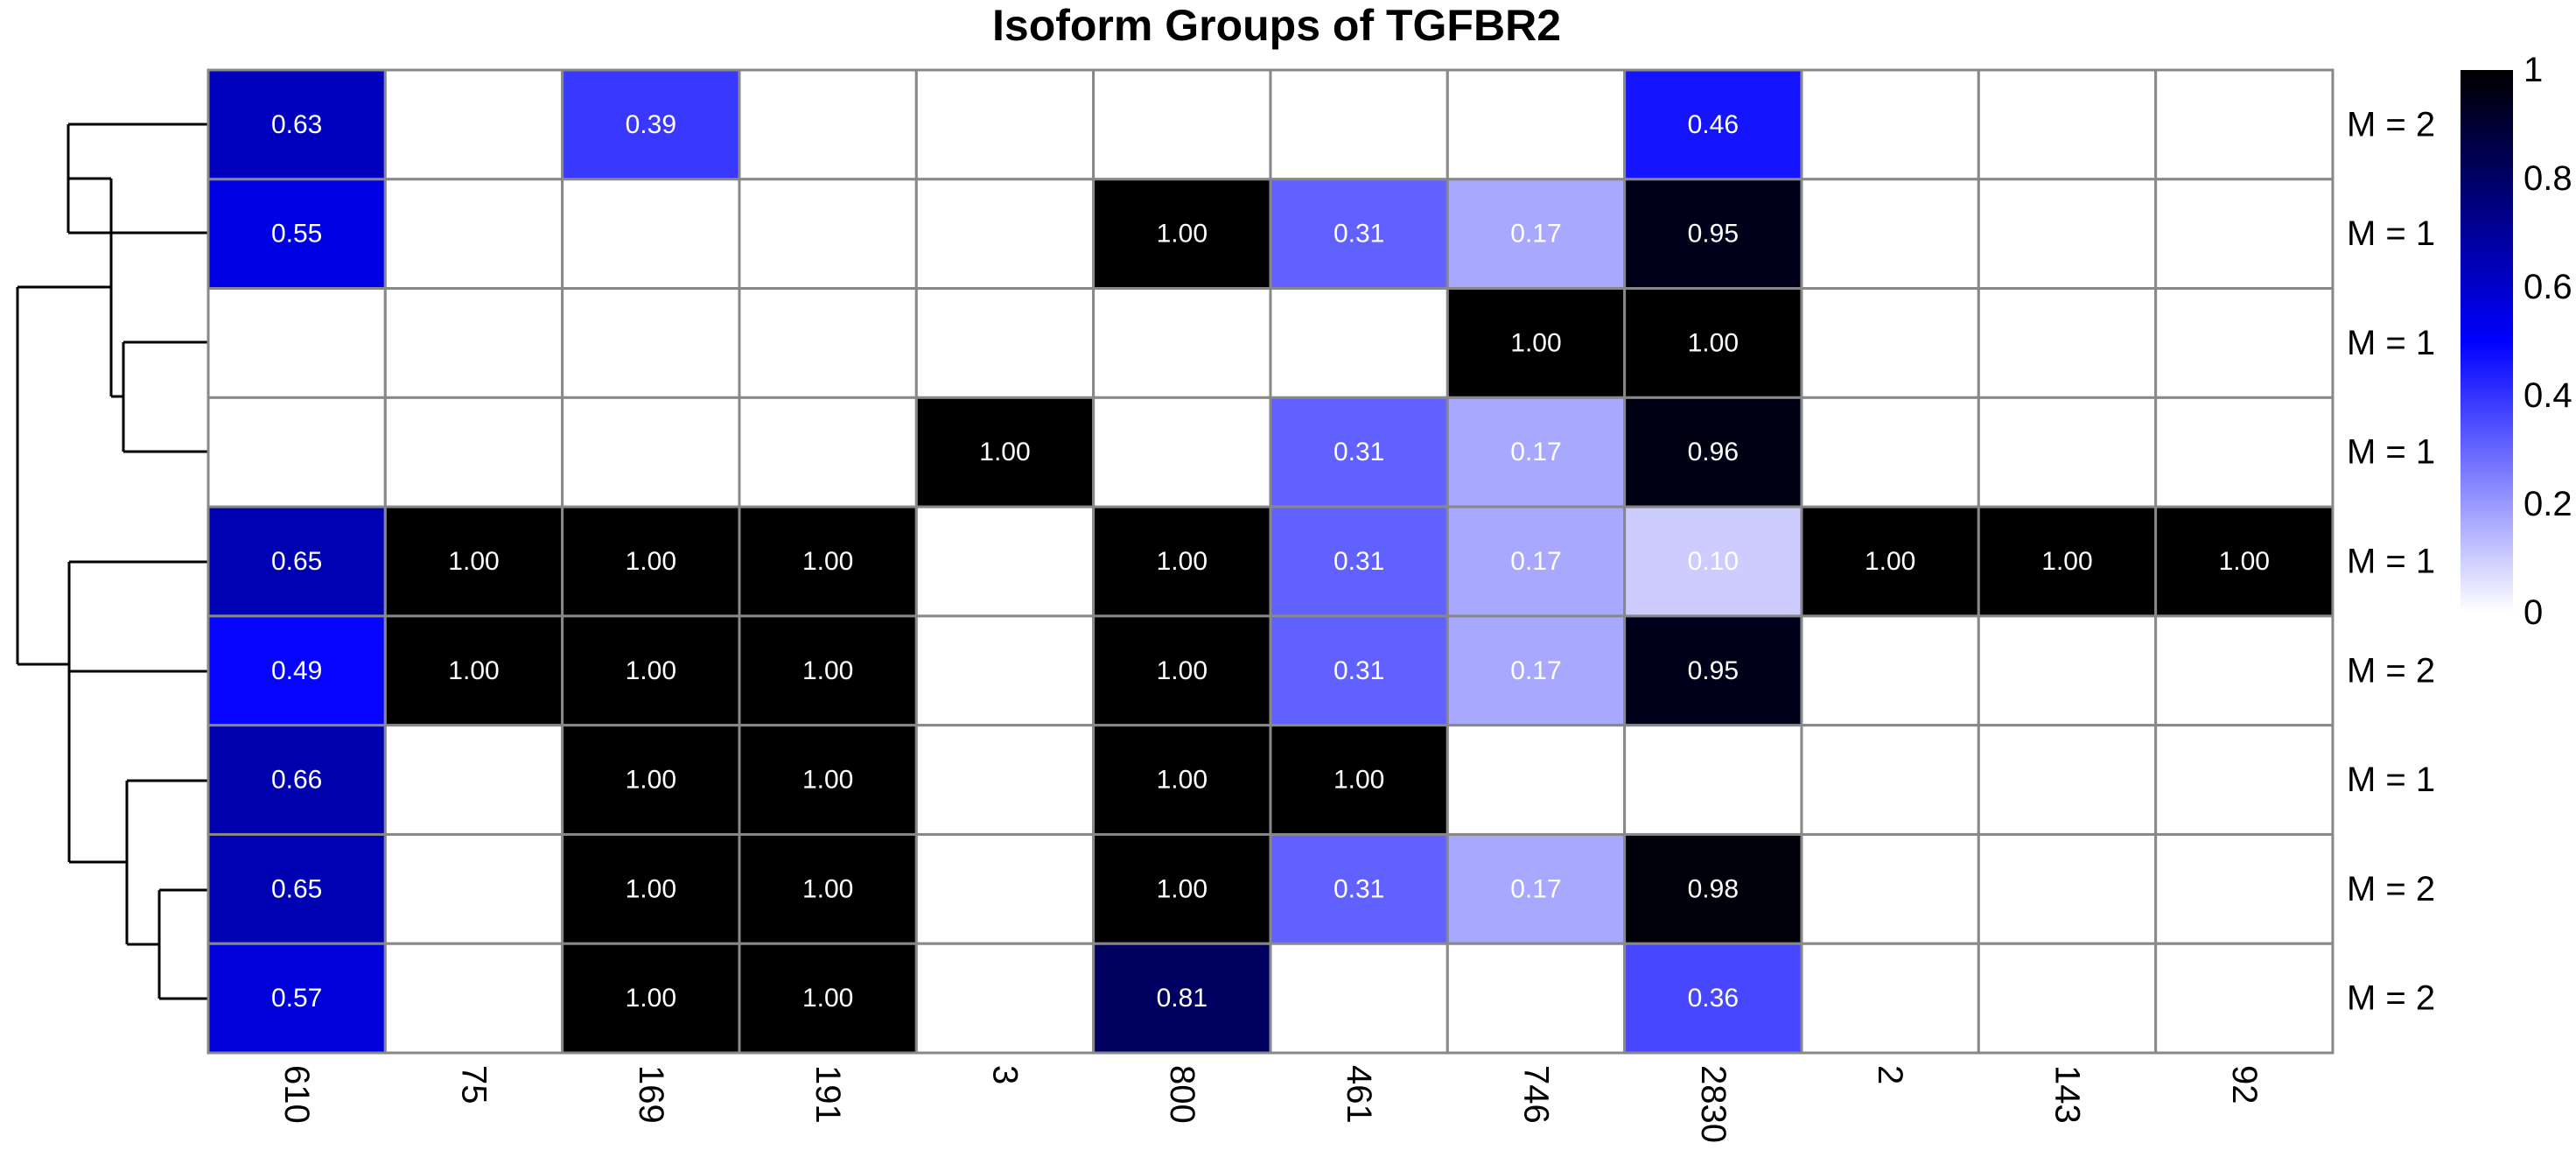 This screenshot has width=2576, height=1171. Describe the element at coordinates (651, 1094) in the screenshot. I see `column-label: 169` at that location.